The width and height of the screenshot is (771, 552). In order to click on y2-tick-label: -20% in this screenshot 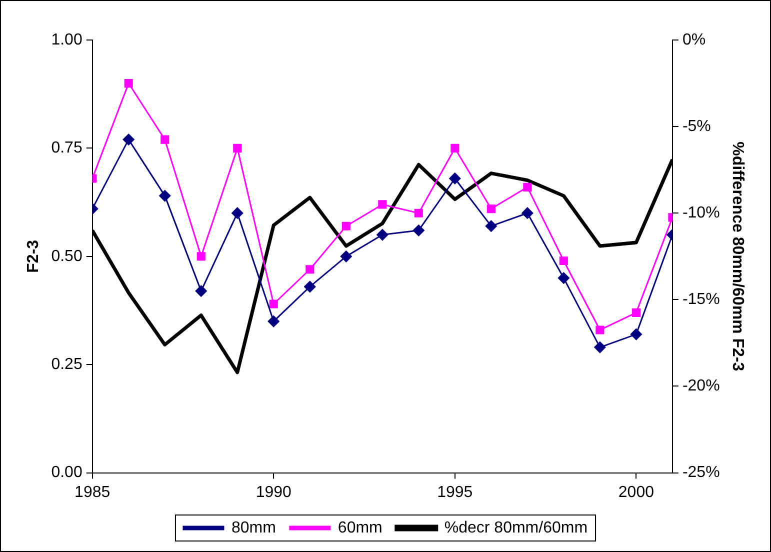, I will do `click(701, 386)`.